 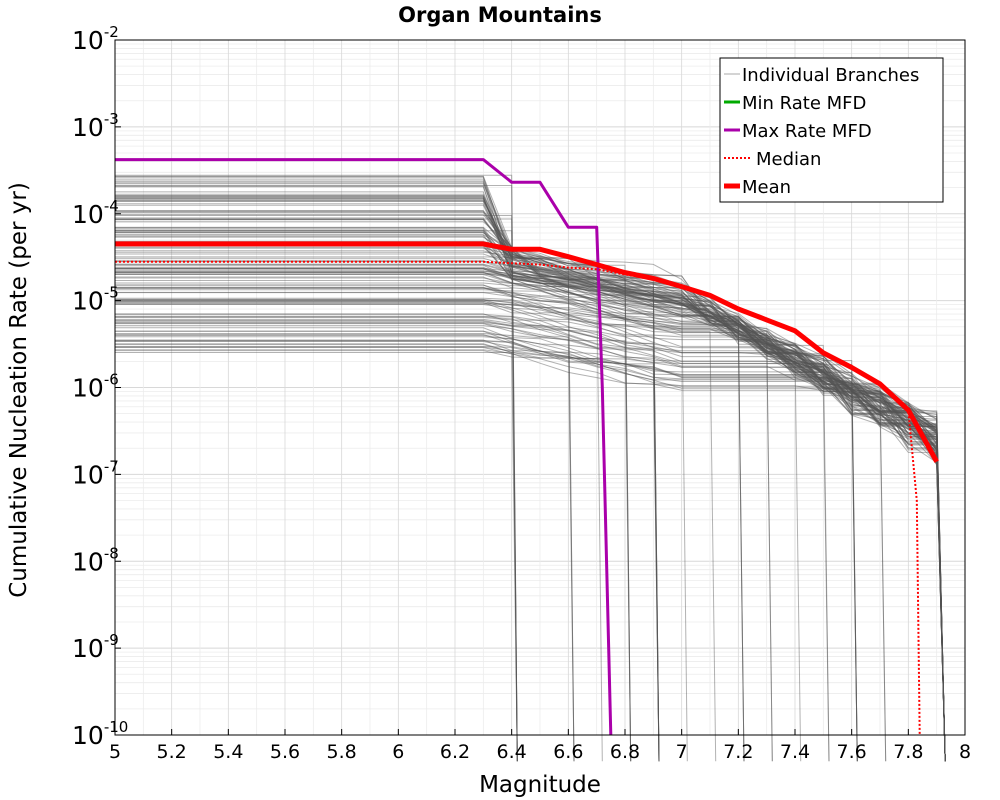 What do you see at coordinates (788, 159) in the screenshot?
I see `legend-label: Median` at bounding box center [788, 159].